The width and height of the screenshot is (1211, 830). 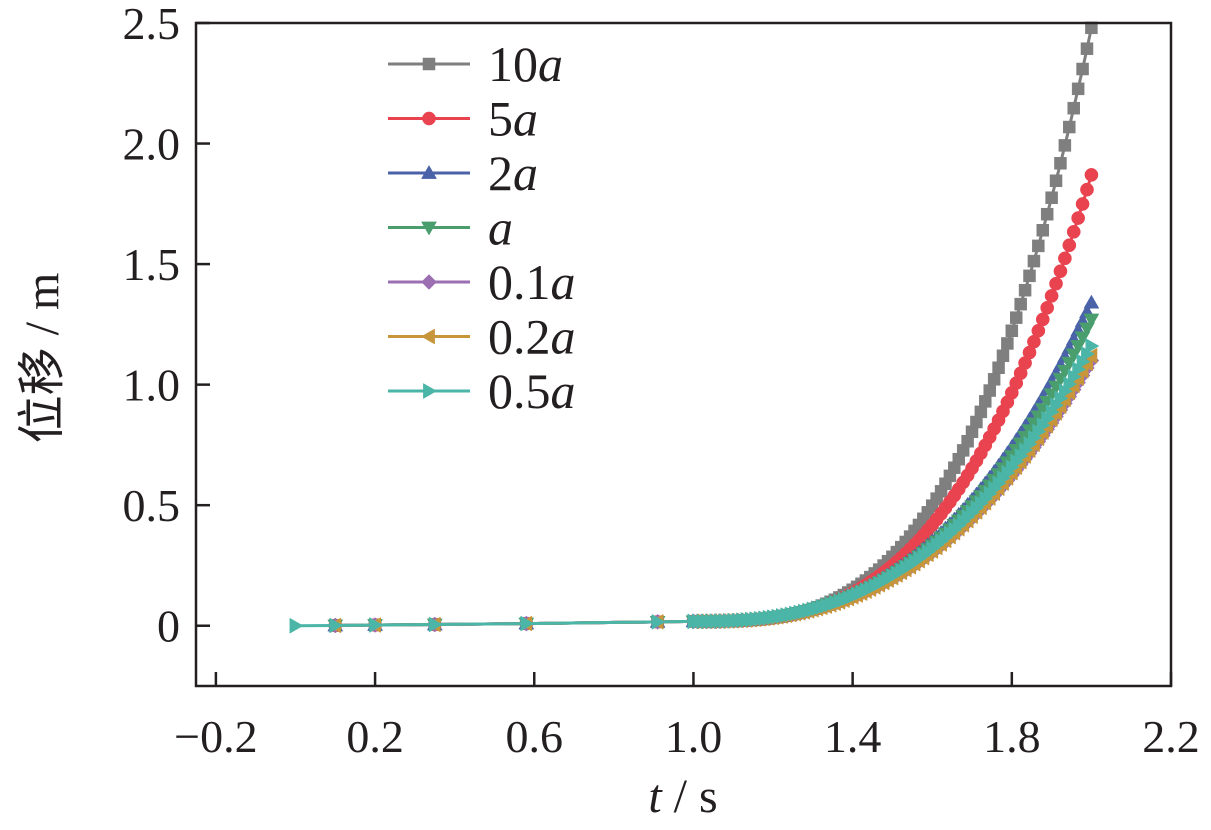 What do you see at coordinates (215, 736) in the screenshot?
I see `x-tick-label: −0.2` at bounding box center [215, 736].